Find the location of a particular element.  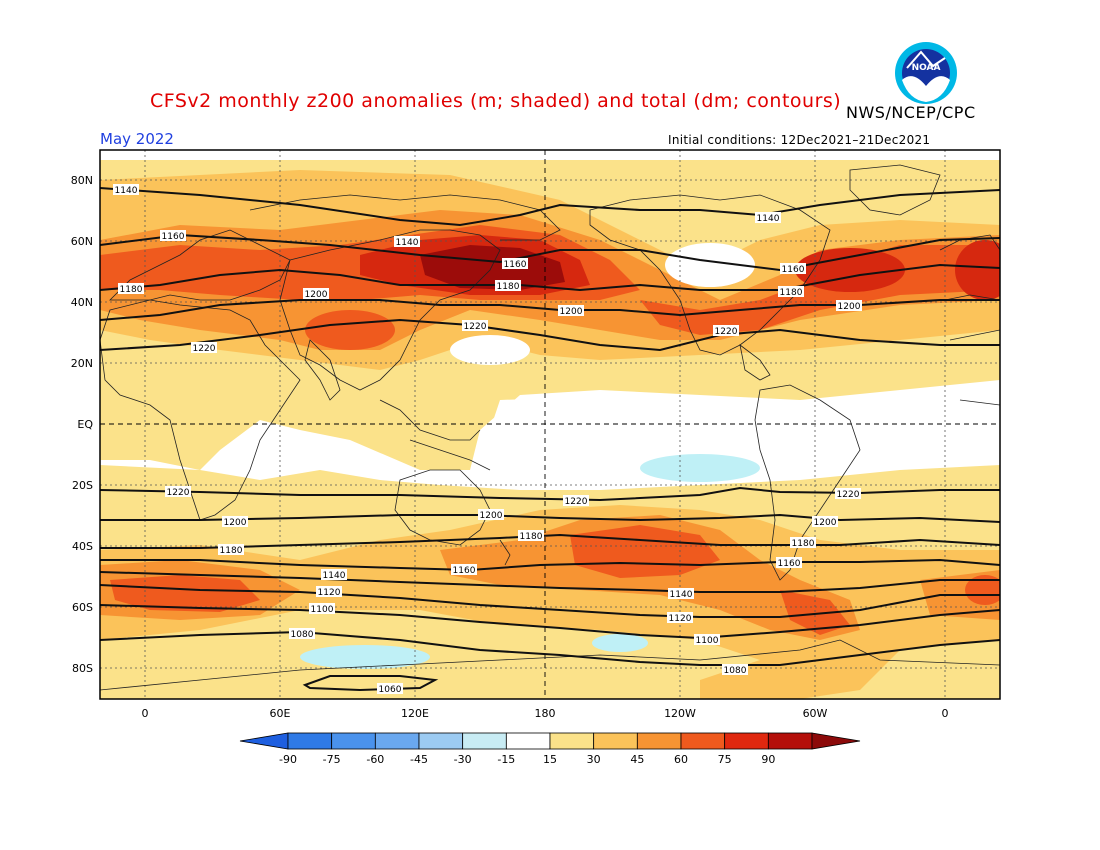

colorbar-tick: -15 is located at coordinates (506, 759).